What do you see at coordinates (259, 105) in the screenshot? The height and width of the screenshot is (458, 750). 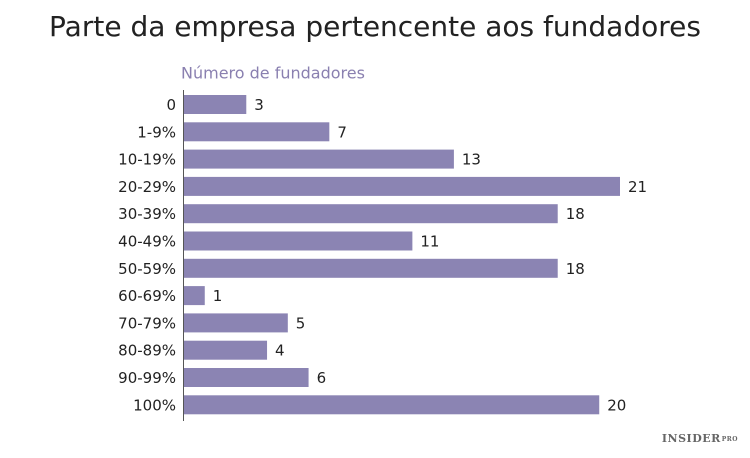 I see `value-label: 3` at bounding box center [259, 105].